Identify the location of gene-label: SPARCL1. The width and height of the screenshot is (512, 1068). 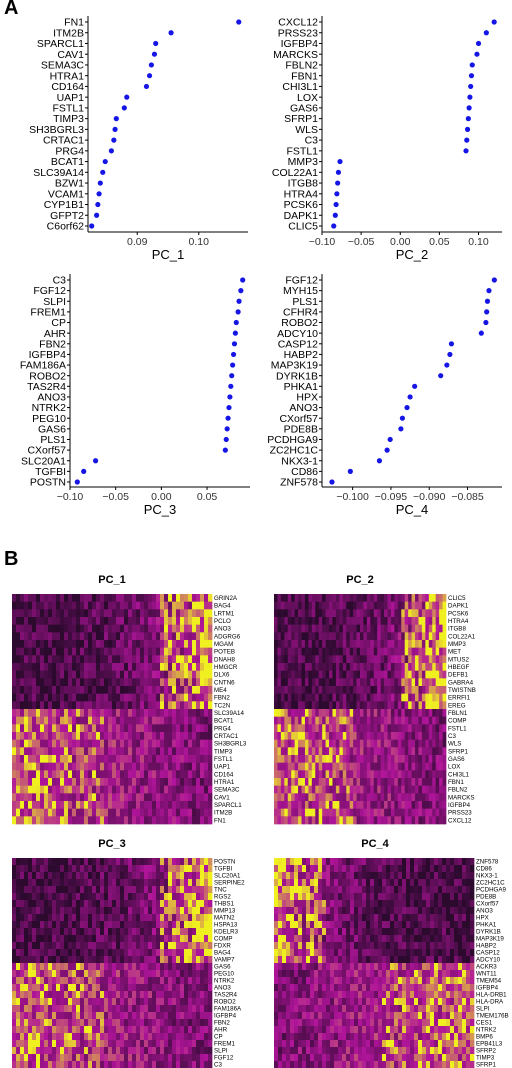
(60, 44).